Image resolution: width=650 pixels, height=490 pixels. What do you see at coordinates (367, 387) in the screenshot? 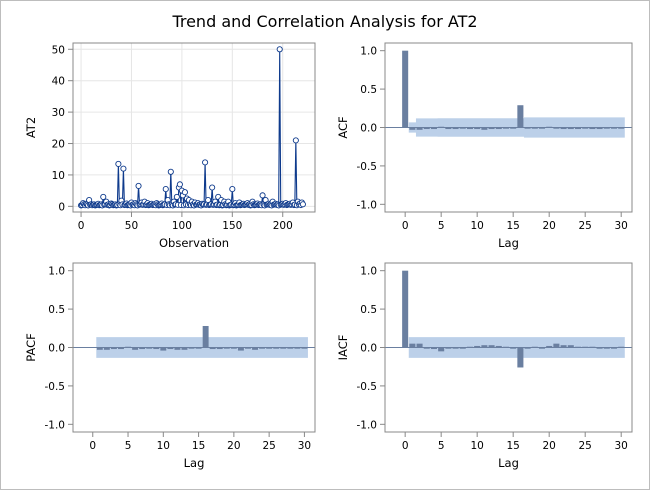
I see `iacf-y-tick-label: -0.5` at bounding box center [367, 387].